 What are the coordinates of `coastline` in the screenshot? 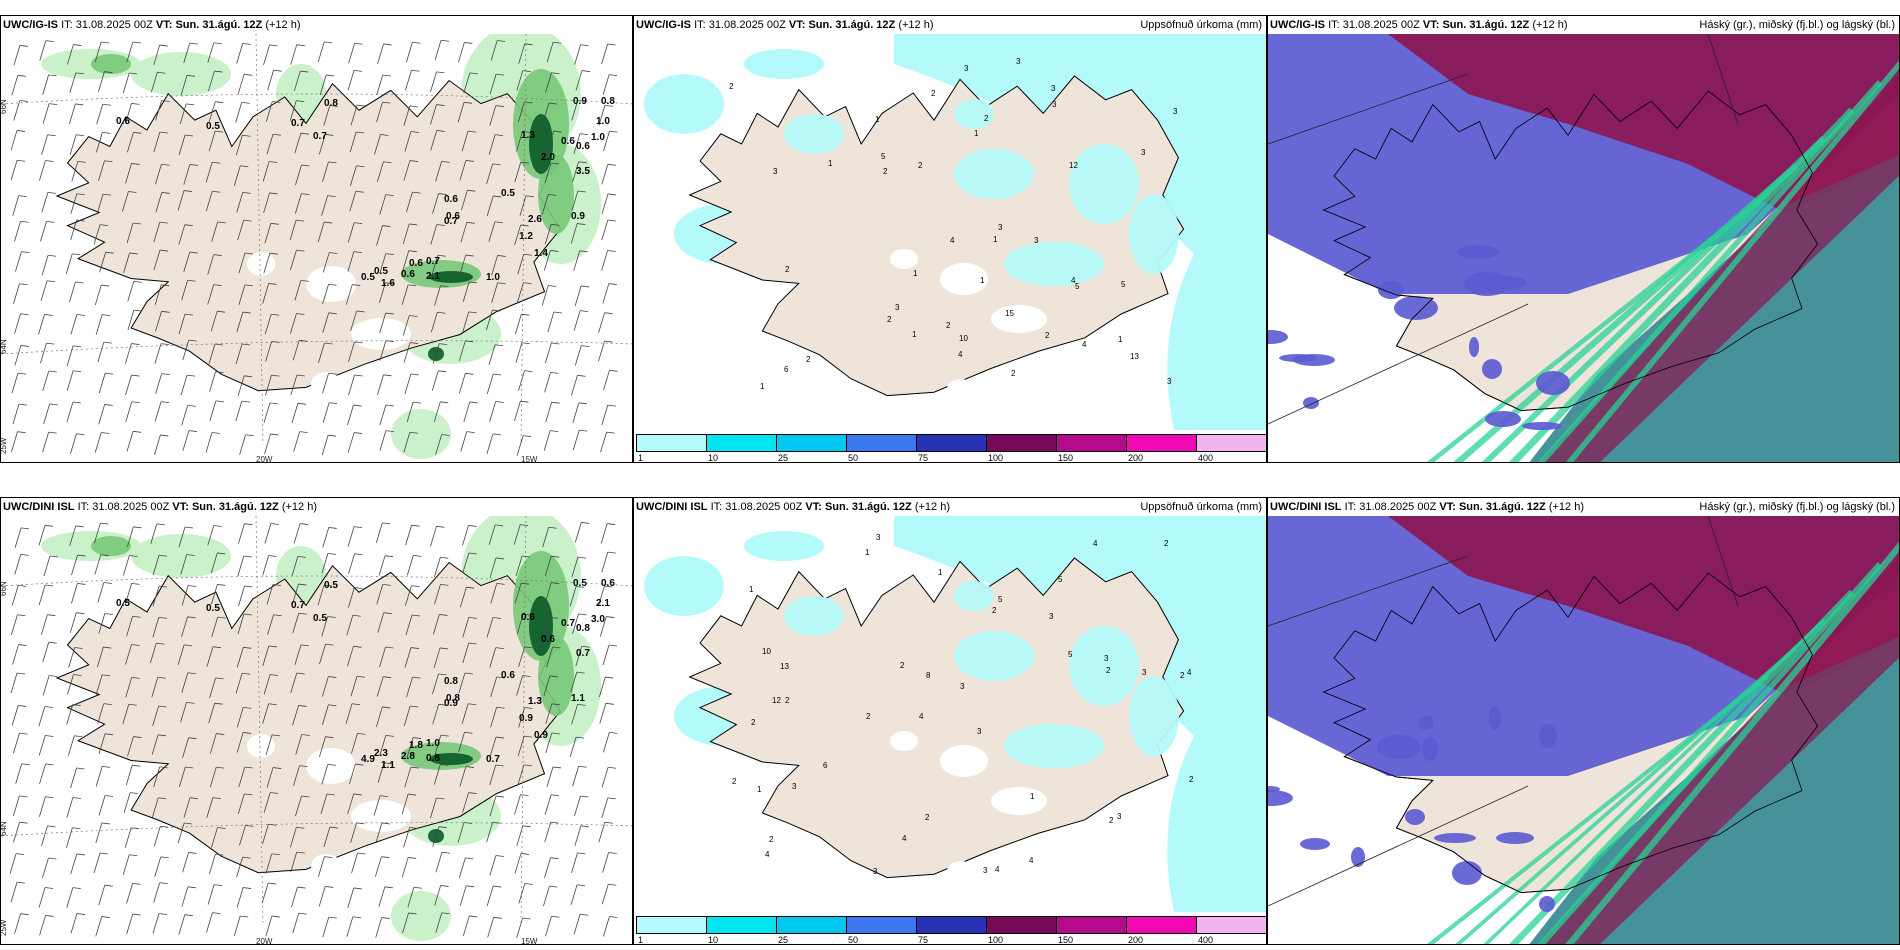 It's located at (1570, 733).